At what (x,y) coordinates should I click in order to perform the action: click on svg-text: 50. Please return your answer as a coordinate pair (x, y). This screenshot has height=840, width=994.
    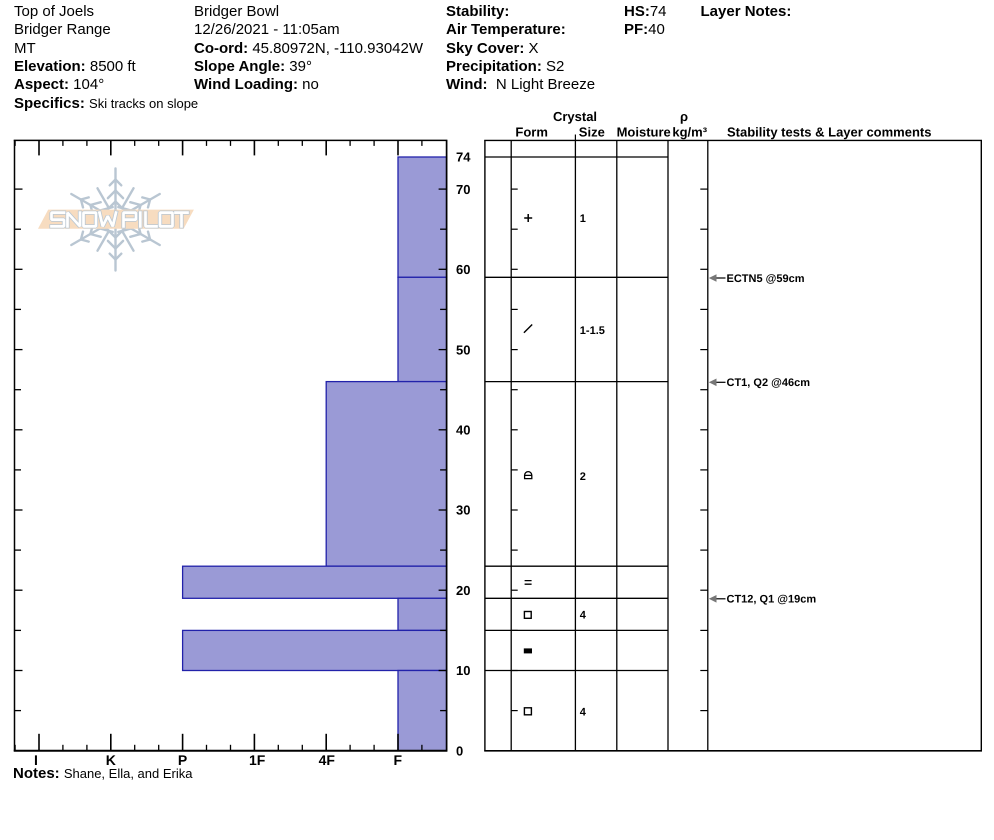
    Looking at the image, I should click on (463, 349).